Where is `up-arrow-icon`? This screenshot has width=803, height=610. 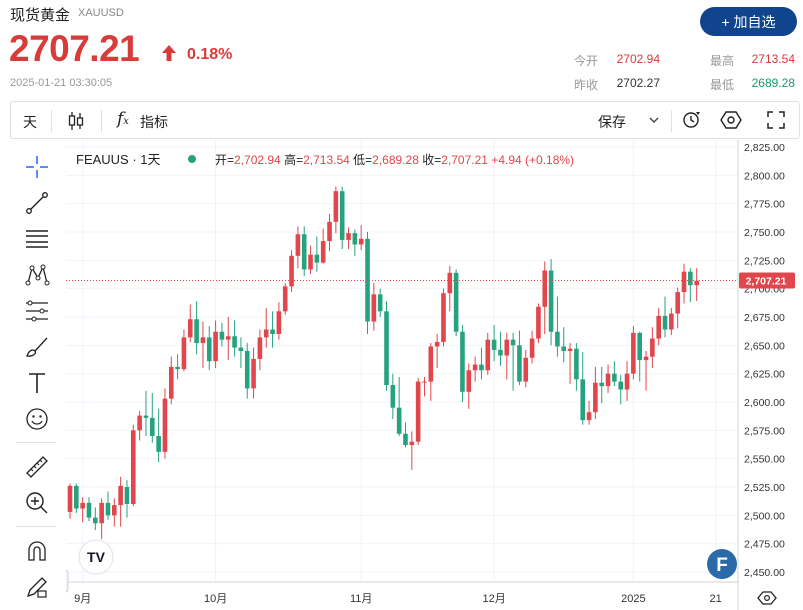 up-arrow-icon is located at coordinates (169, 53).